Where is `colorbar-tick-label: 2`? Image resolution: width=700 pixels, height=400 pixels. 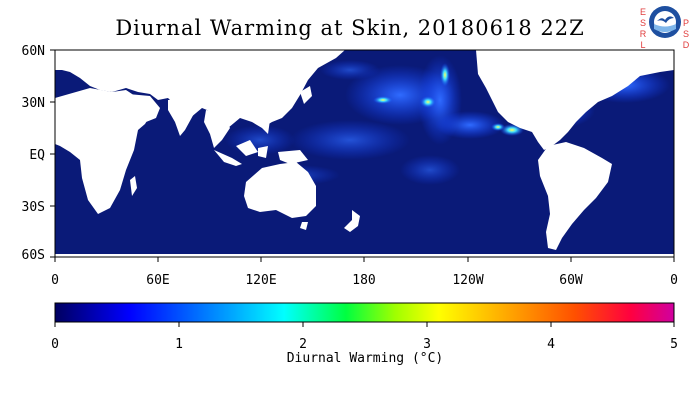
colorbar-tick-label: 2 is located at coordinates (303, 344).